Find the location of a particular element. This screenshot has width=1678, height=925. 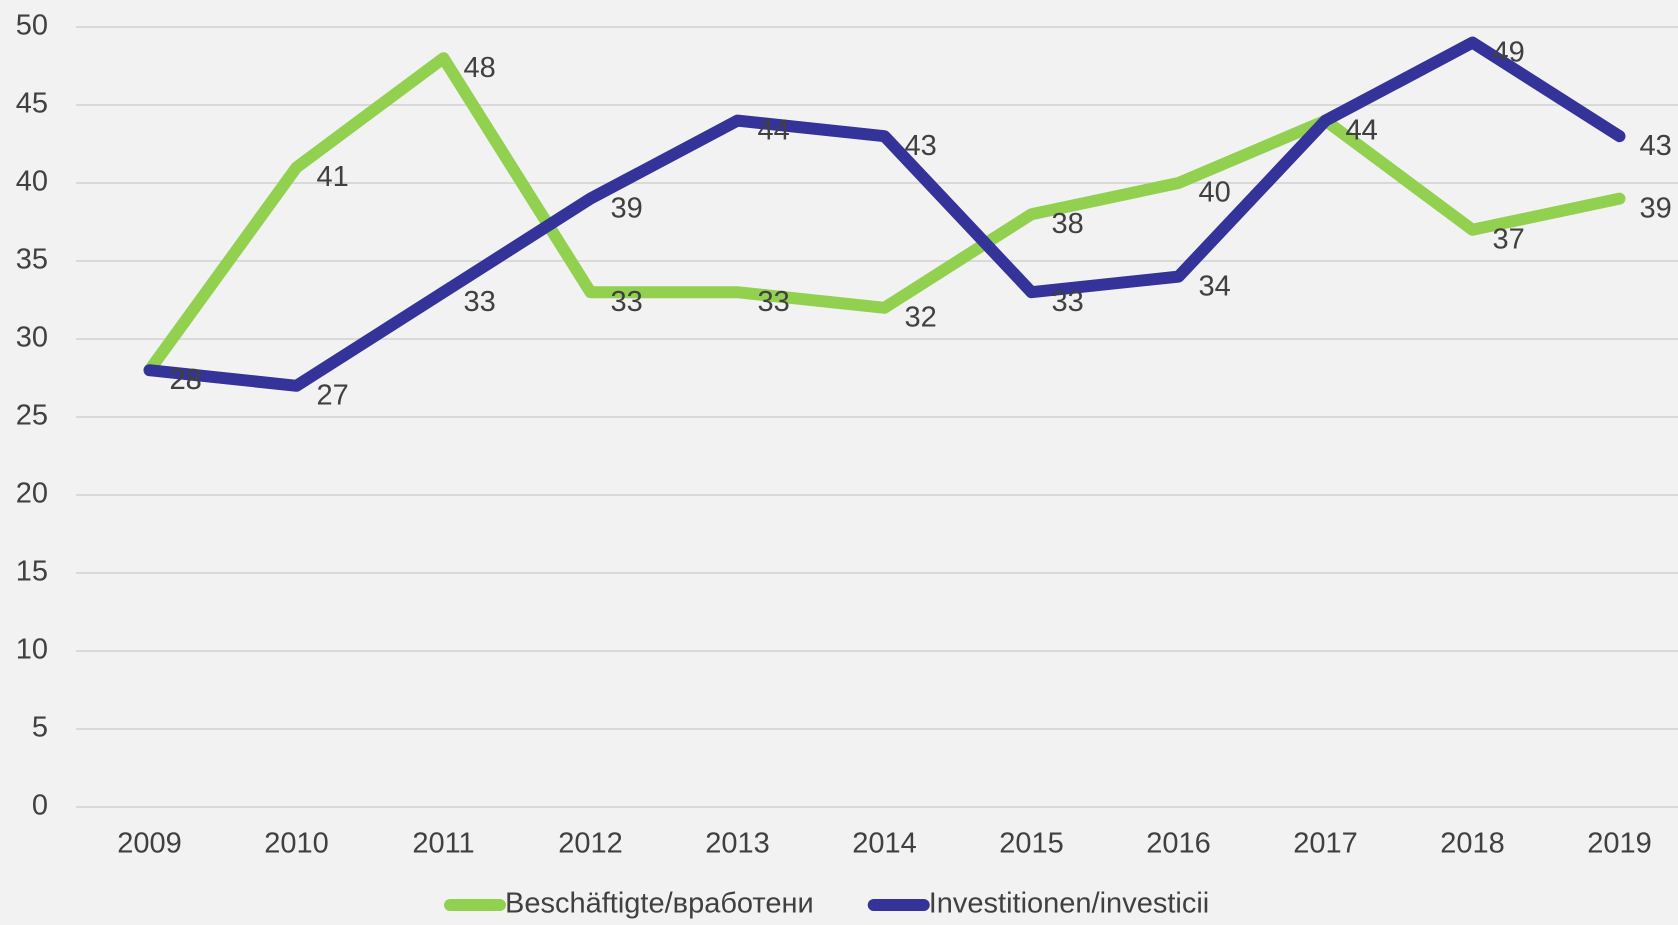

data-label: 40 is located at coordinates (1215, 193).